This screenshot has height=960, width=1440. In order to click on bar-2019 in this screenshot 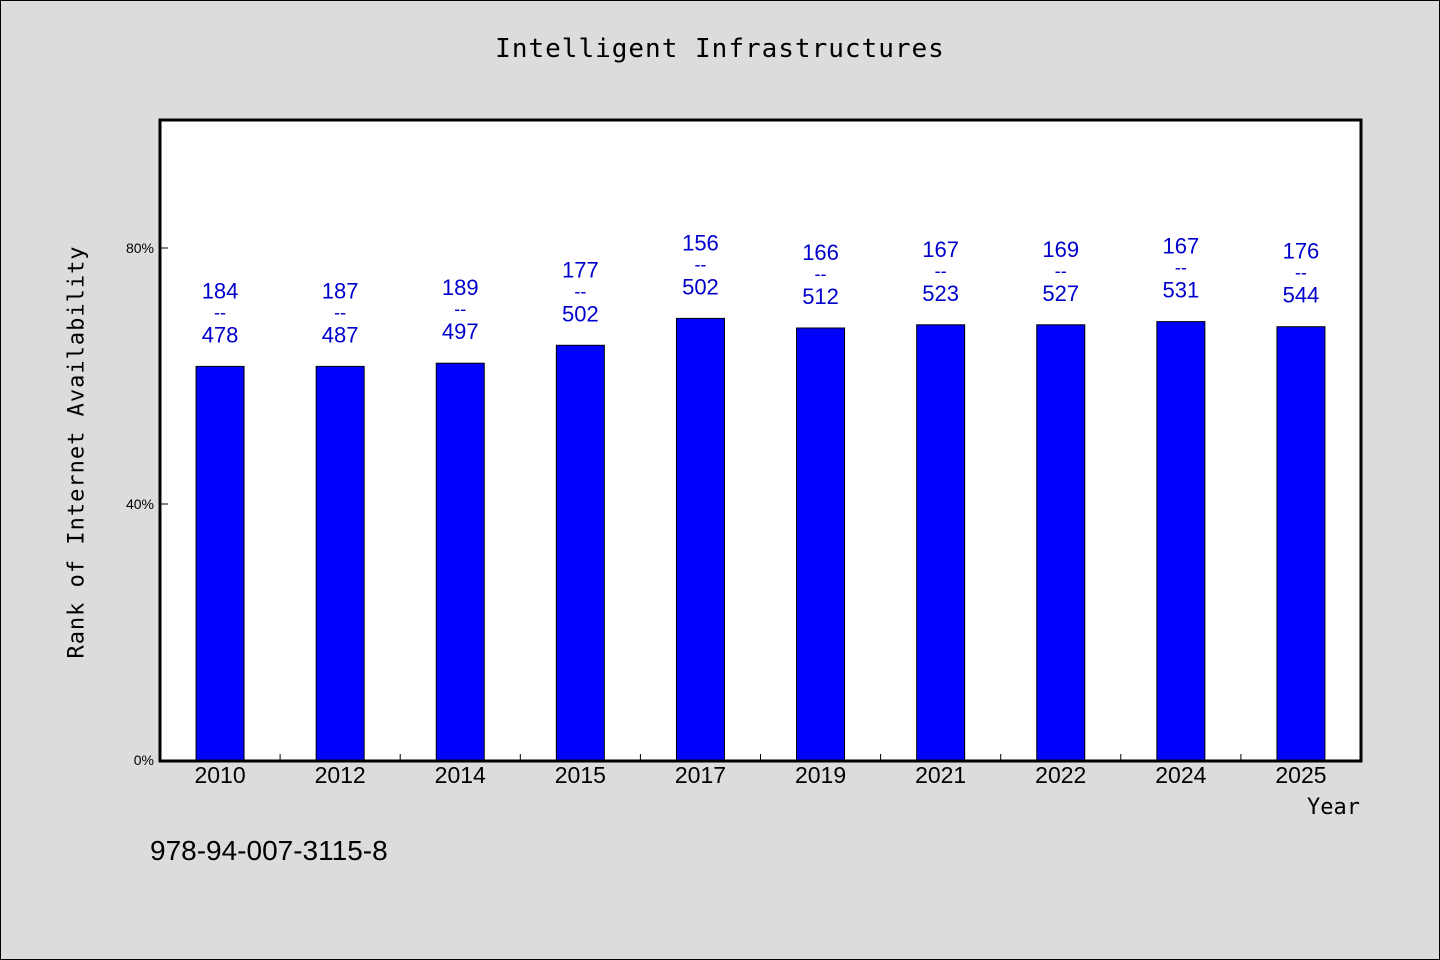, I will do `click(821, 544)`.